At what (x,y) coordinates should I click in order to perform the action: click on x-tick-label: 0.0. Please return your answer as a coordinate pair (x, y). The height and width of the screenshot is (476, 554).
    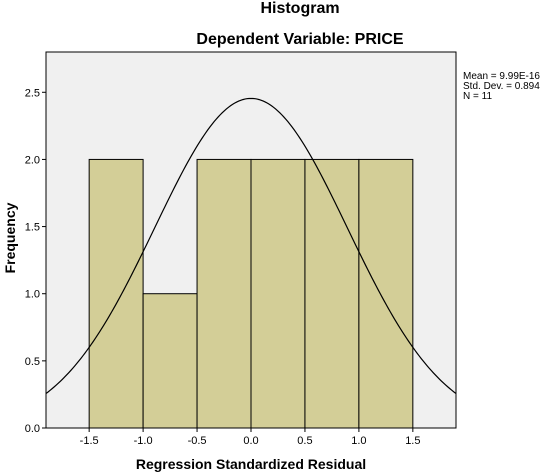
    Looking at the image, I should click on (250, 441).